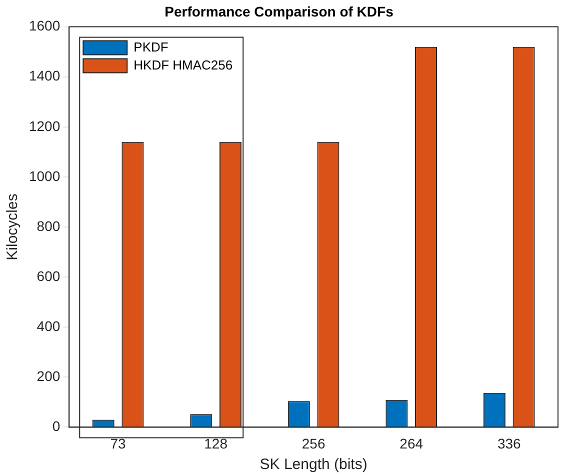 Image resolution: width=570 pixels, height=474 pixels. What do you see at coordinates (48, 376) in the screenshot?
I see `y-tick-label: 200` at bounding box center [48, 376].